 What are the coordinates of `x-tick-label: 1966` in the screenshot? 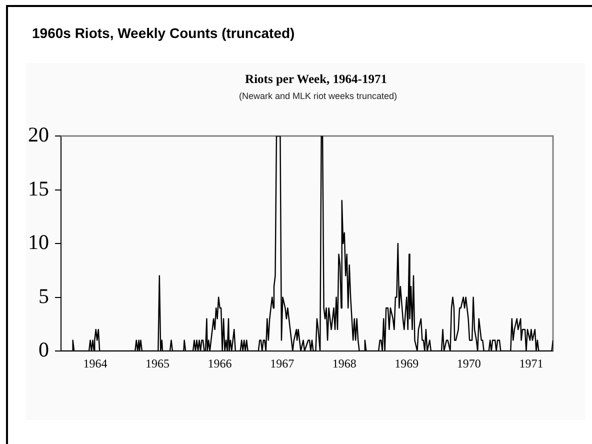 It's located at (220, 363).